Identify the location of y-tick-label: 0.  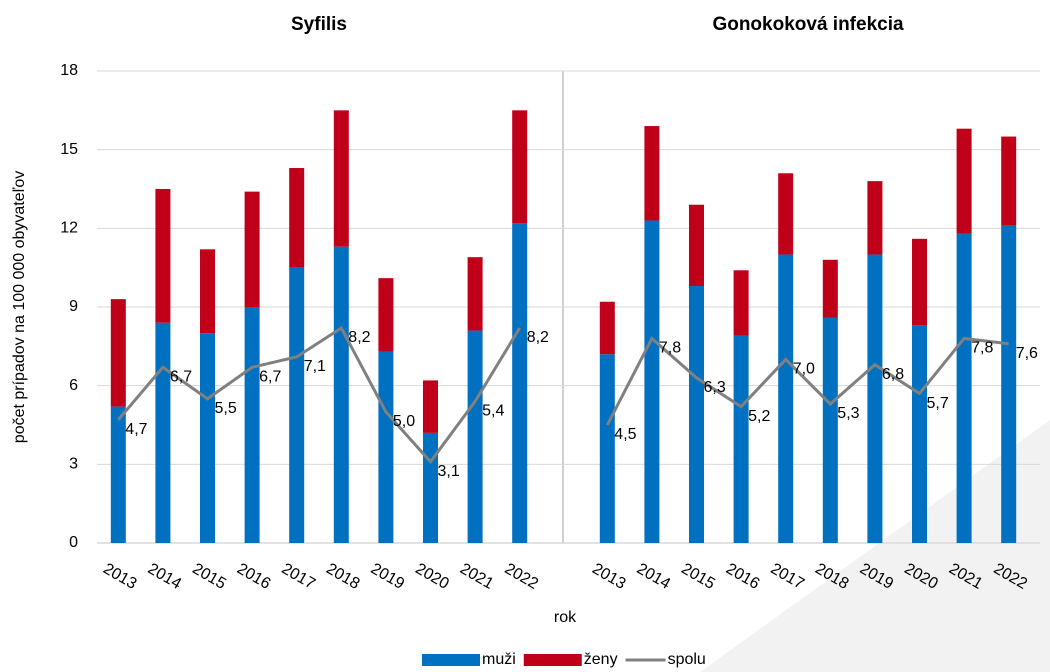
(73, 542).